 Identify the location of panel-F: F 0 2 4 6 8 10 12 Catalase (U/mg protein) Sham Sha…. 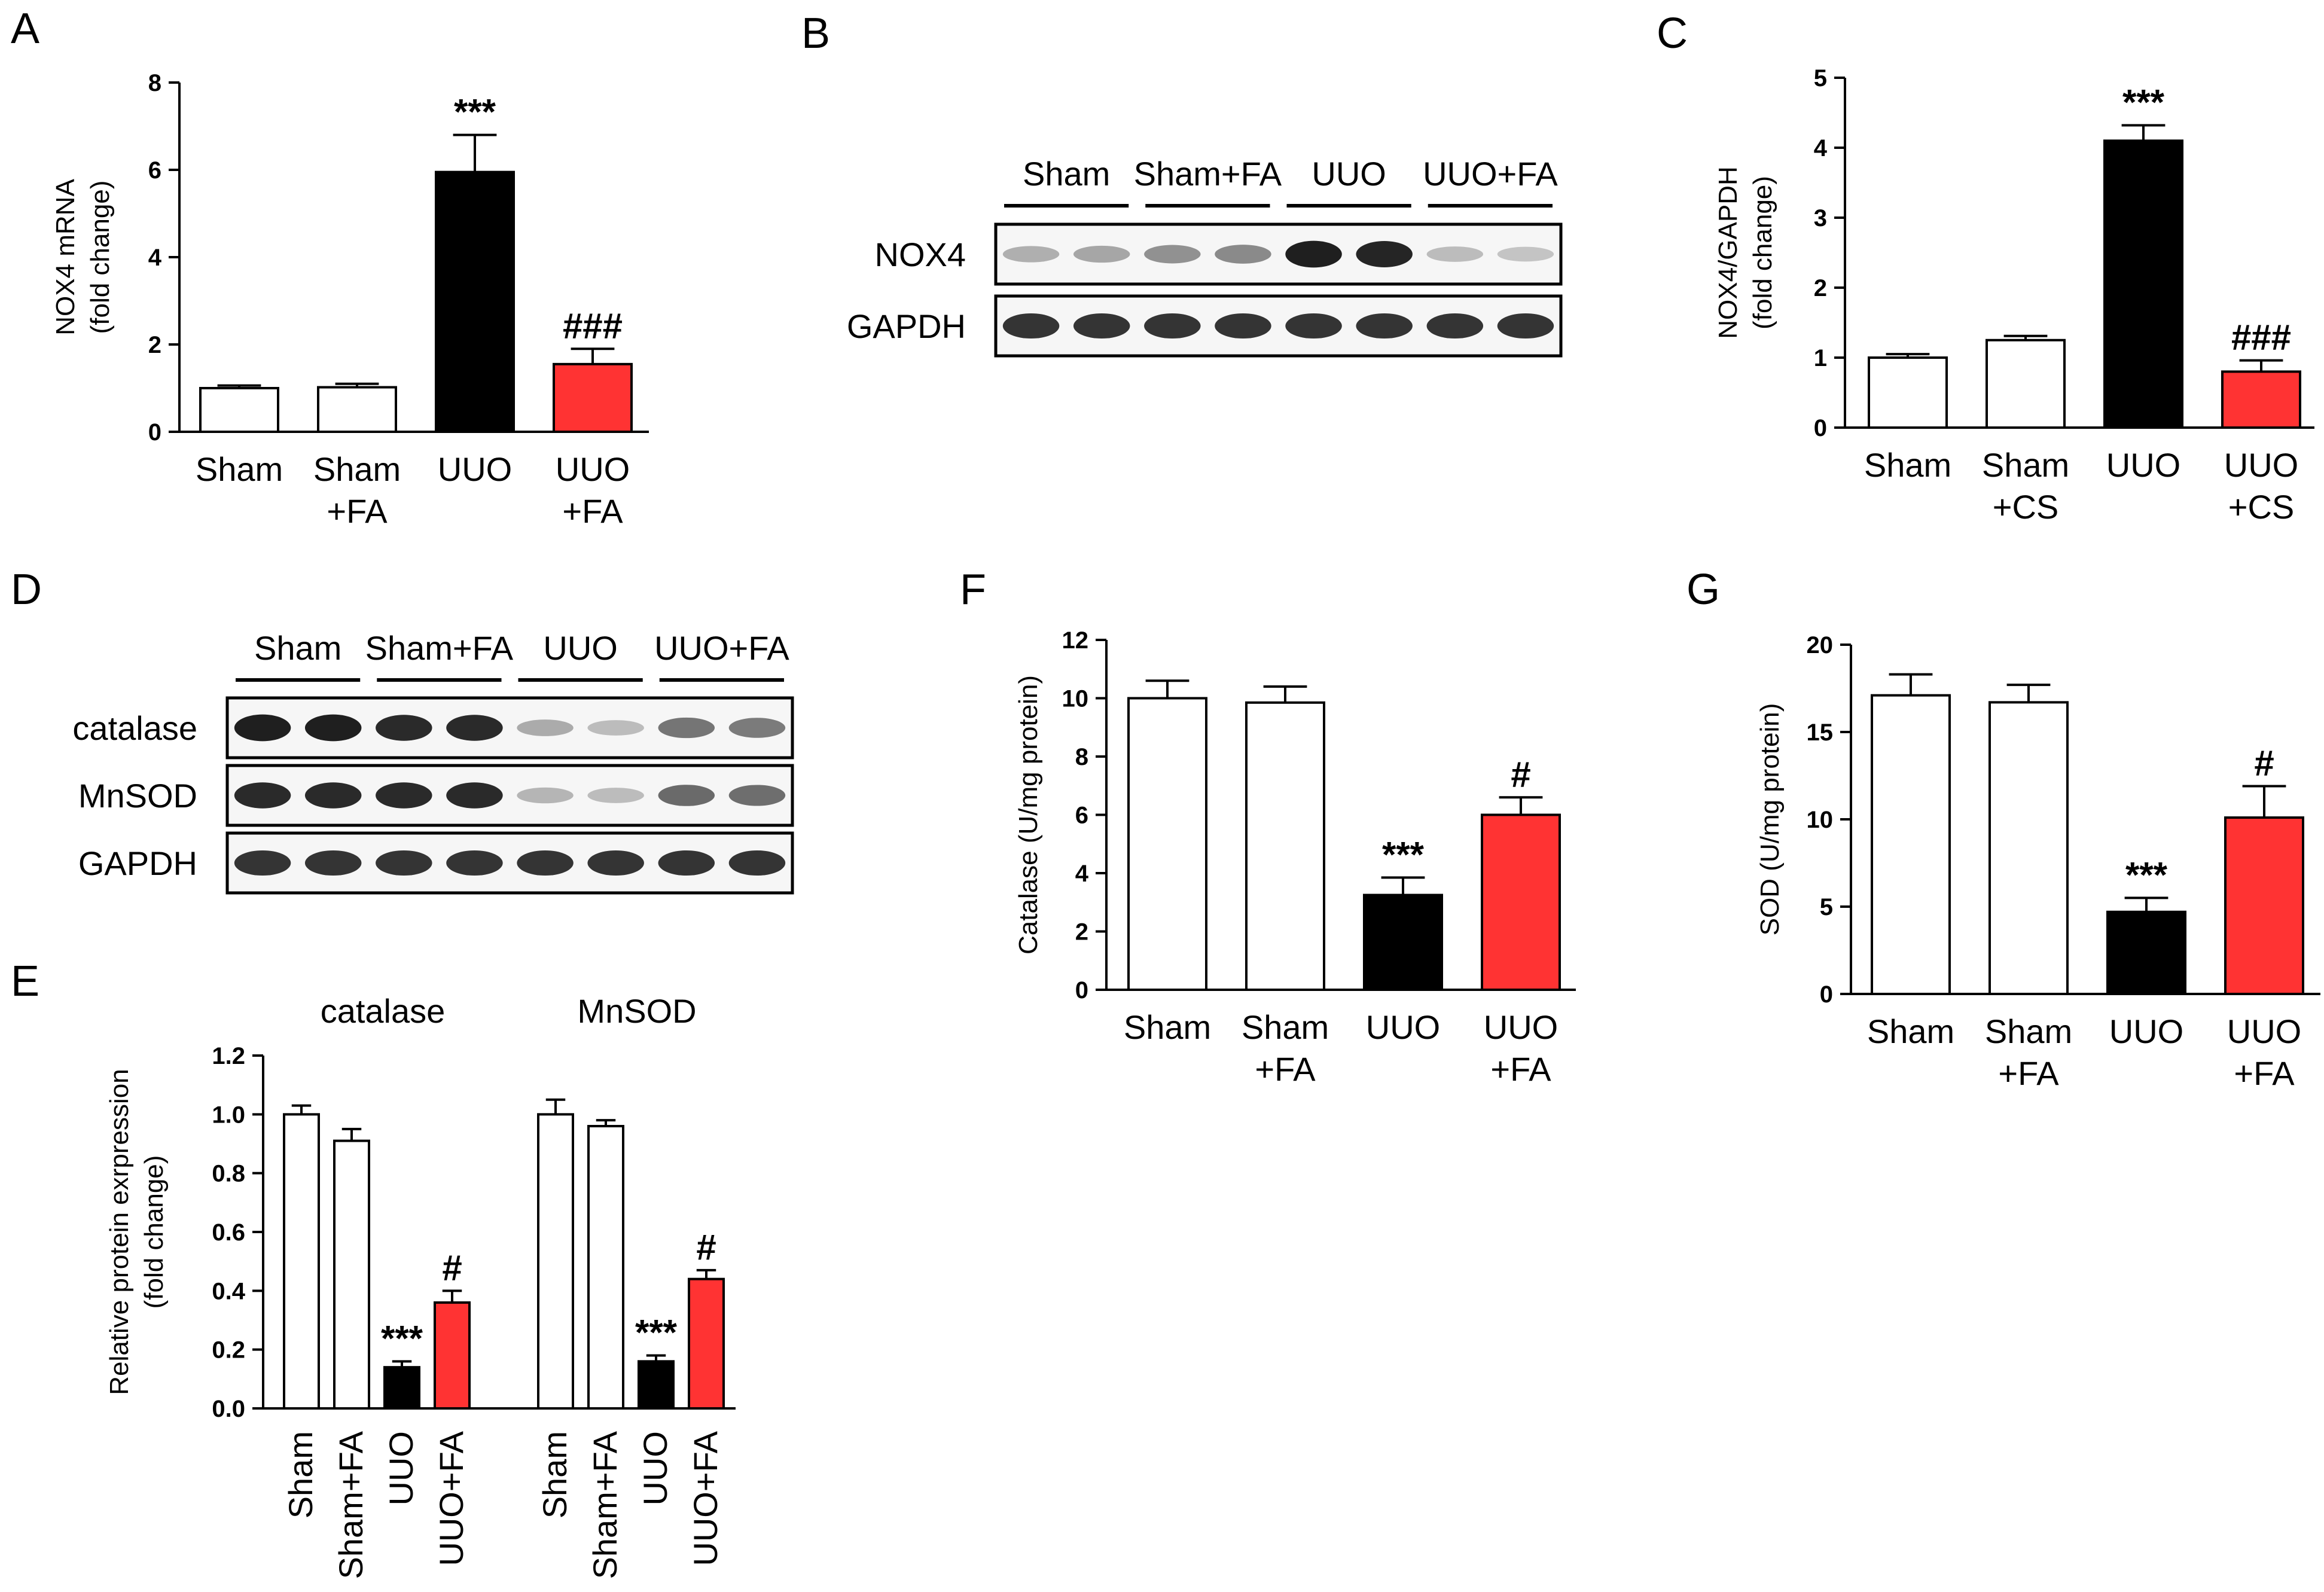
(1268, 827).